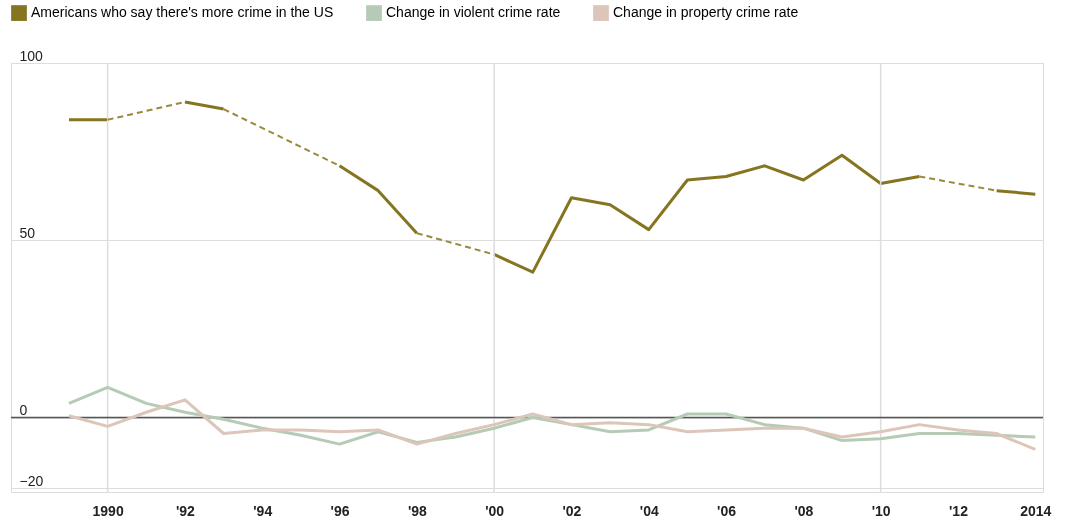 The height and width of the screenshot is (523, 1066). Describe the element at coordinates (727, 510) in the screenshot. I see `x-tick-label: '06` at that location.